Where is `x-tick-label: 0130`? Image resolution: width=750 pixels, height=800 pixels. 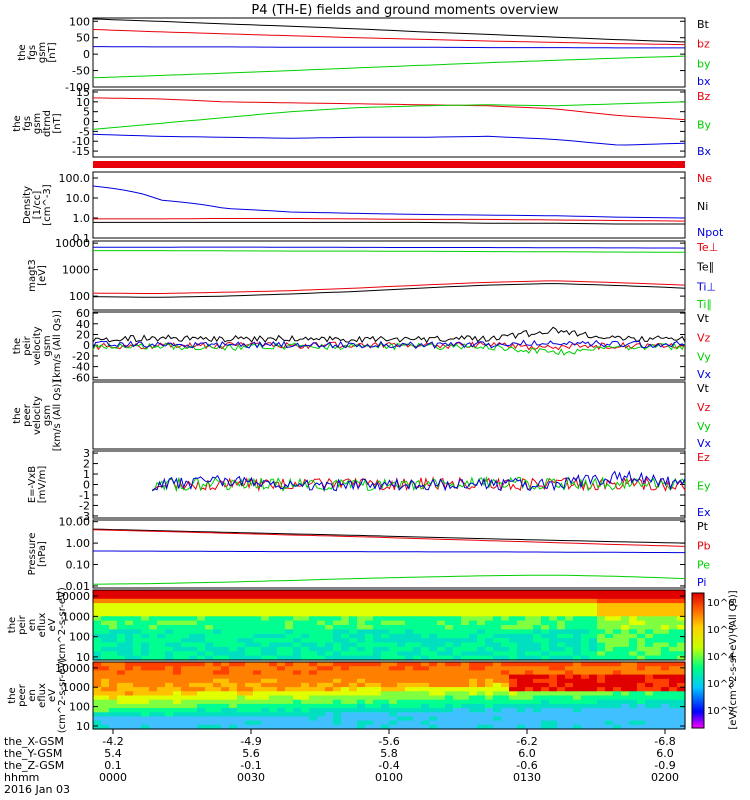 x-tick-label: 0130 is located at coordinates (527, 777).